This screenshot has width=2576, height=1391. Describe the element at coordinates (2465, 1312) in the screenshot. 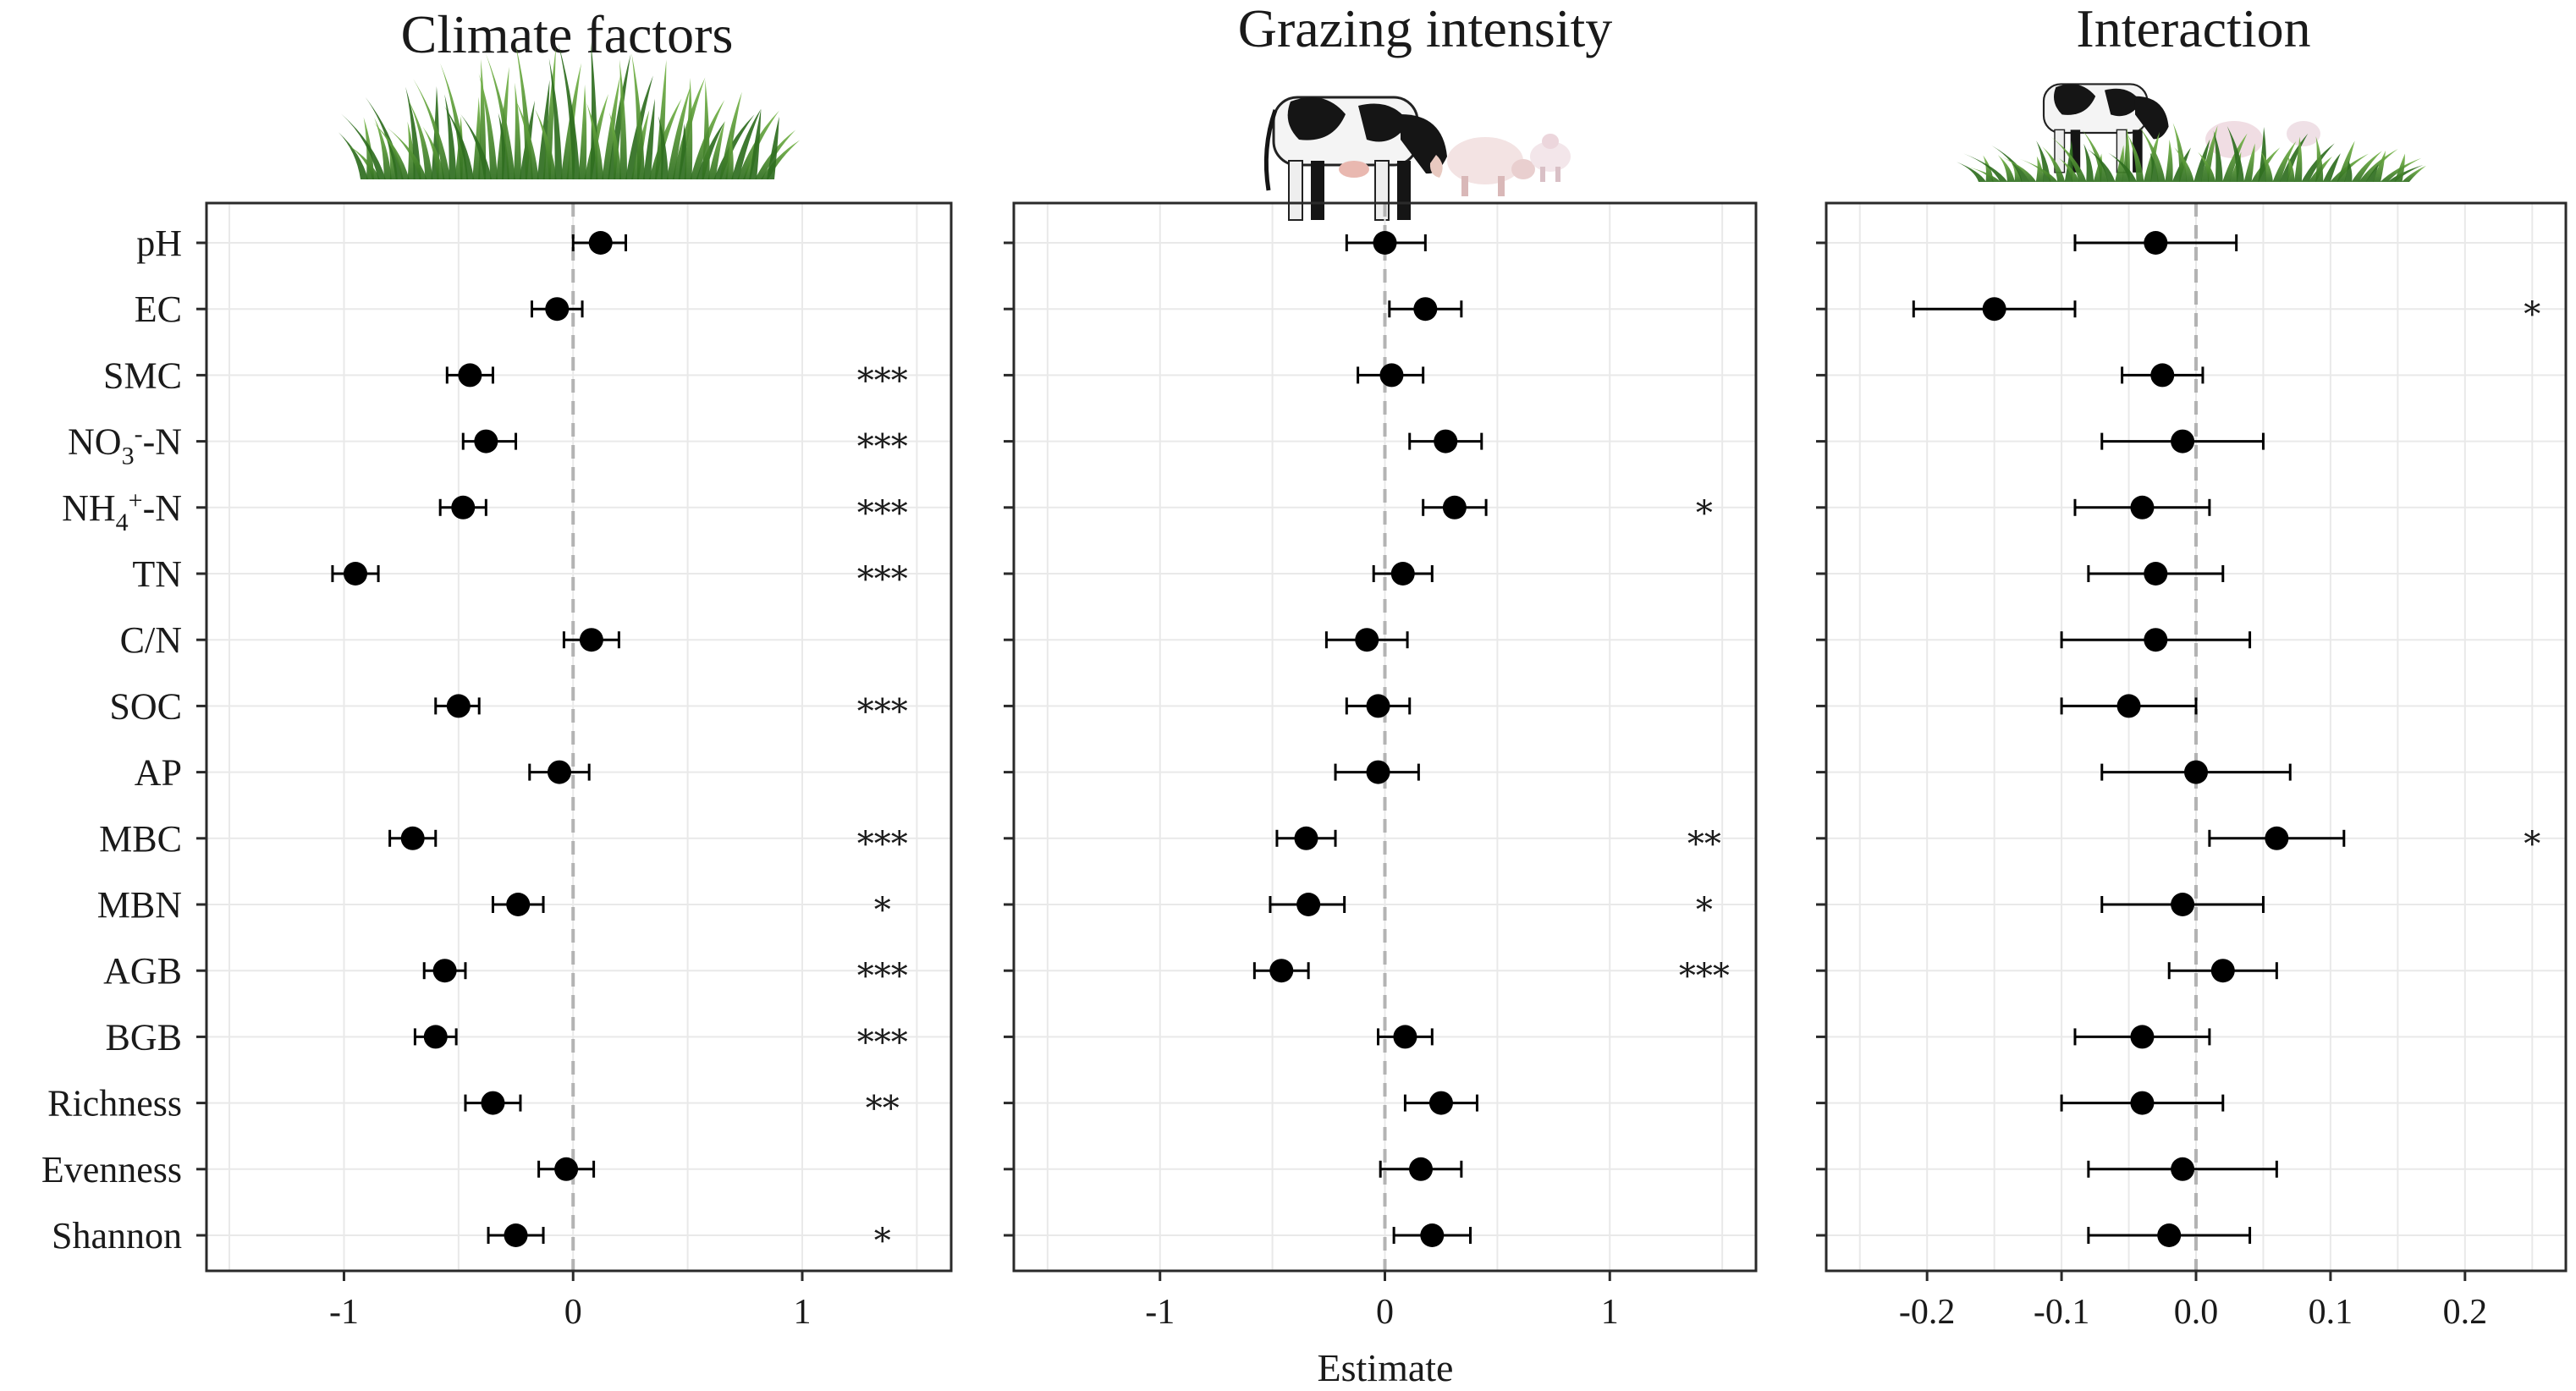

I see `x-tick-label: 0.2` at that location.